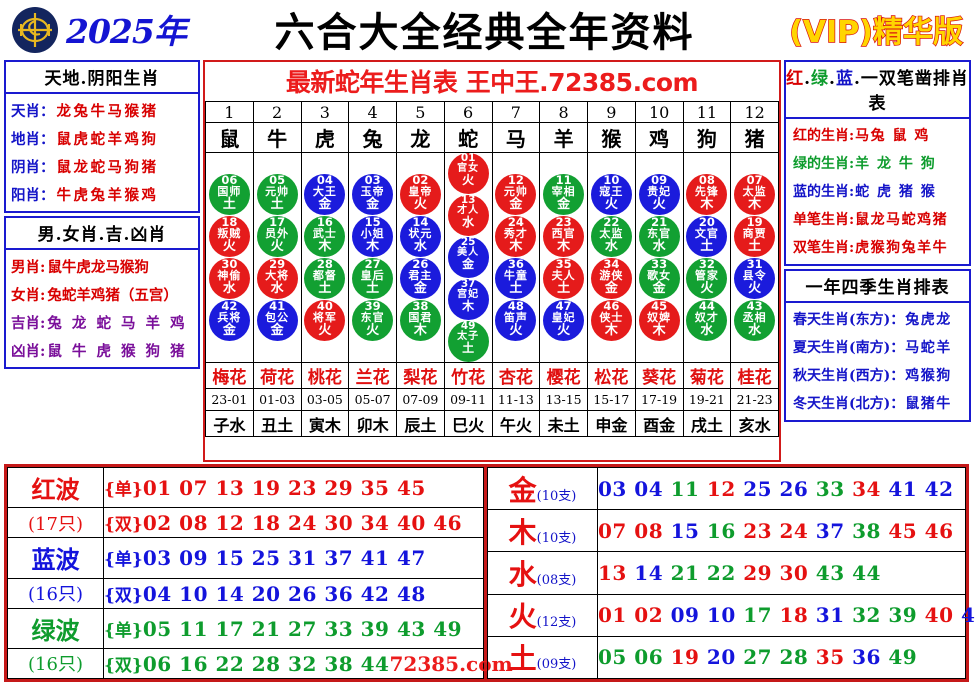  I want to click on element-number: 39, so click(899, 615).